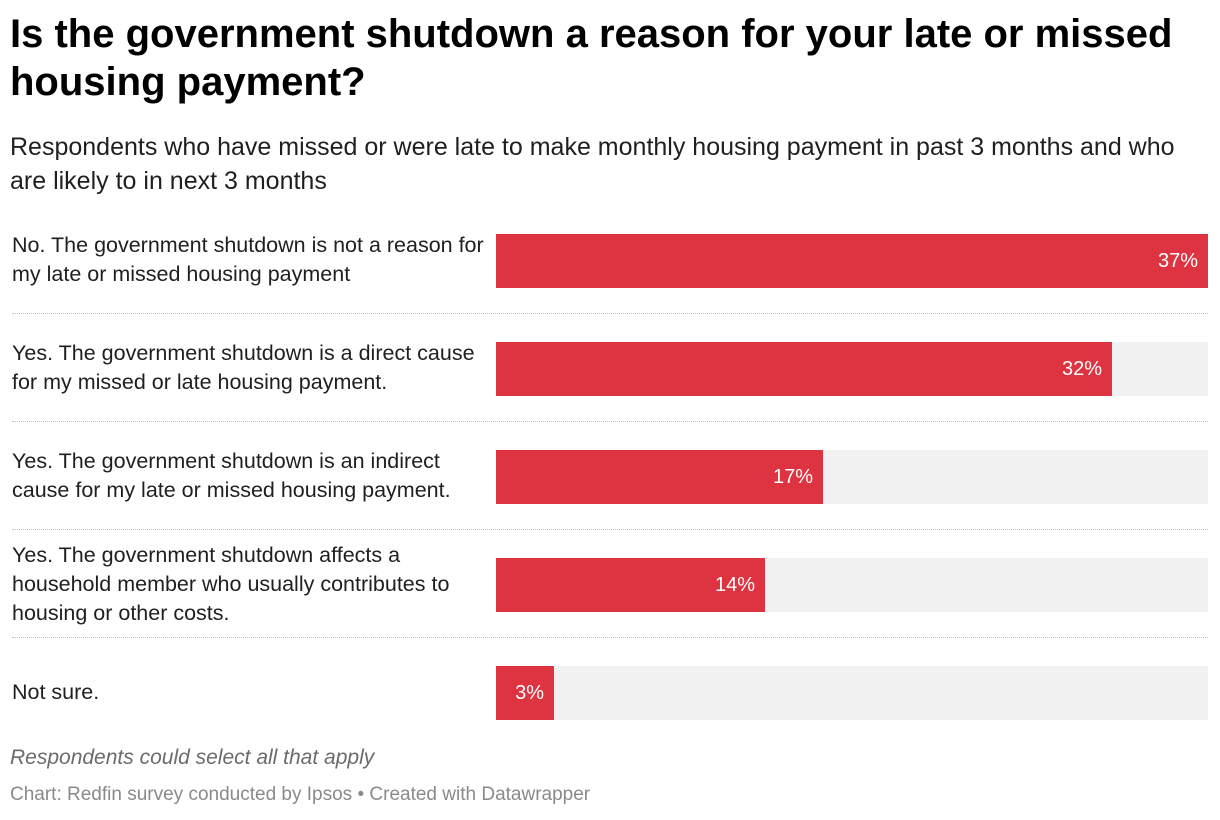 Image resolution: width=1220 pixels, height=820 pixels. Describe the element at coordinates (181, 794) in the screenshot. I see `source-credit: Chart: Redfin survey conducted by Ipsos` at that location.